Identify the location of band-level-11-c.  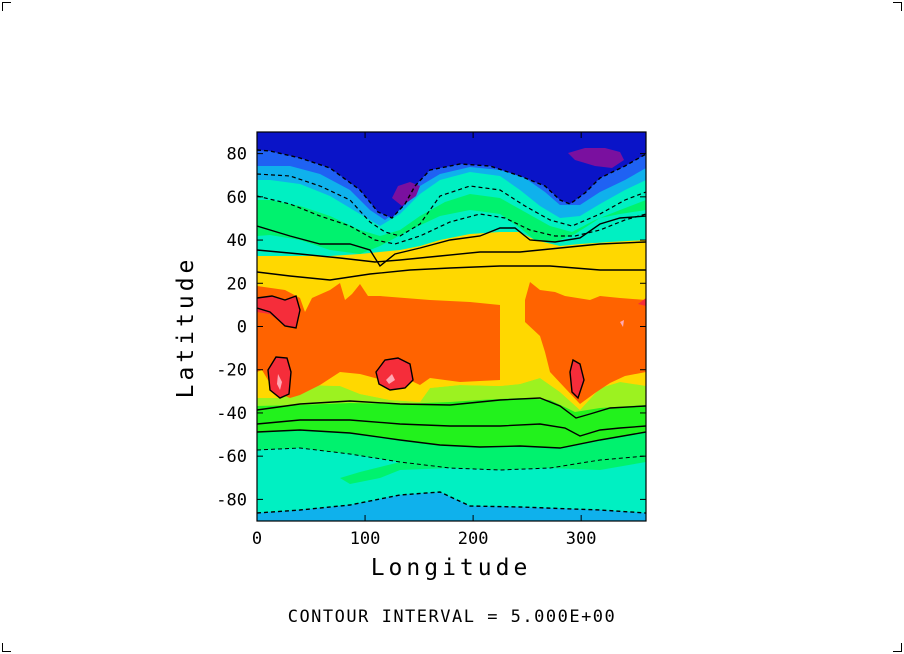
(622, 323).